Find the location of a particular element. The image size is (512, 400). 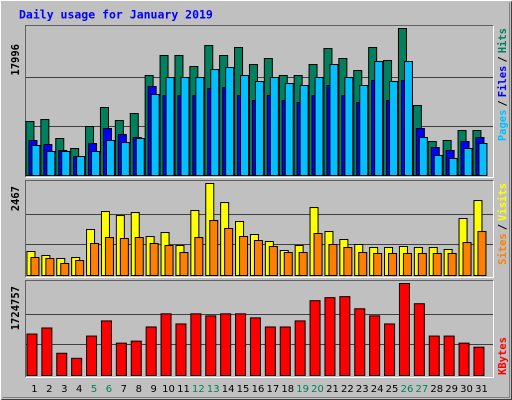

legend: Pages / Files / Hits is located at coordinates (503, 84).